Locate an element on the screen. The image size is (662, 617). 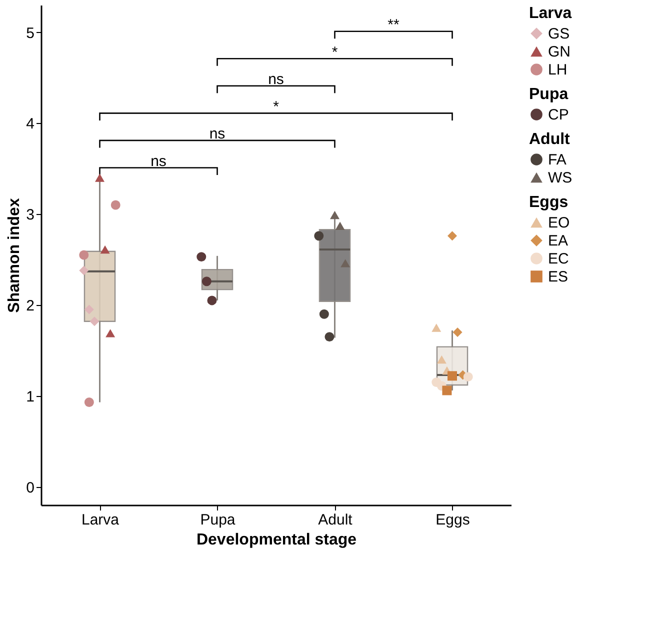
legend-label: ES is located at coordinates (558, 277).